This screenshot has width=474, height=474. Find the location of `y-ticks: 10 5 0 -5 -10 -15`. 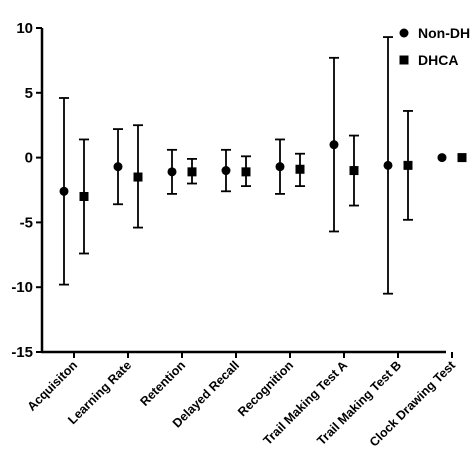

y-ticks: 10 5 0 -5 -10 -15 is located at coordinates (26, 190).